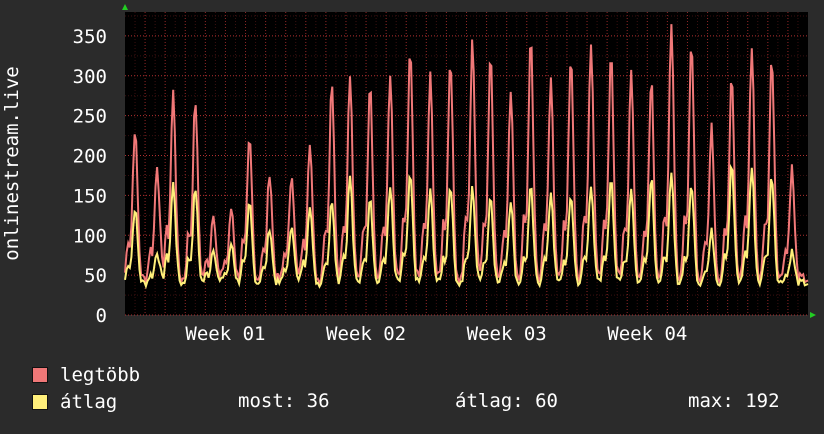 Image resolution: width=824 pixels, height=434 pixels. I want to click on y-tick-label: 0, so click(101, 316).